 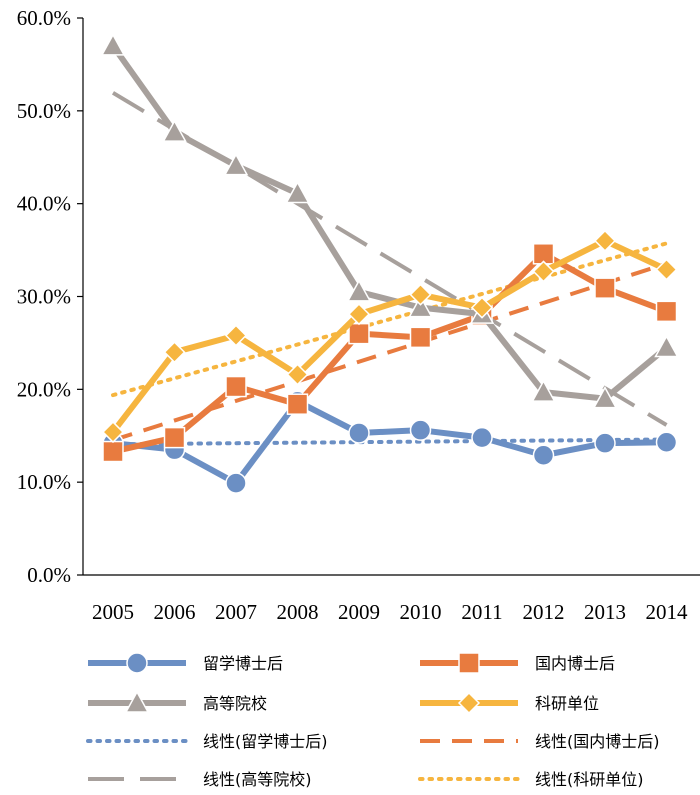 I want to click on legend-label: 线性(高等院校), so click(x=257, y=779).